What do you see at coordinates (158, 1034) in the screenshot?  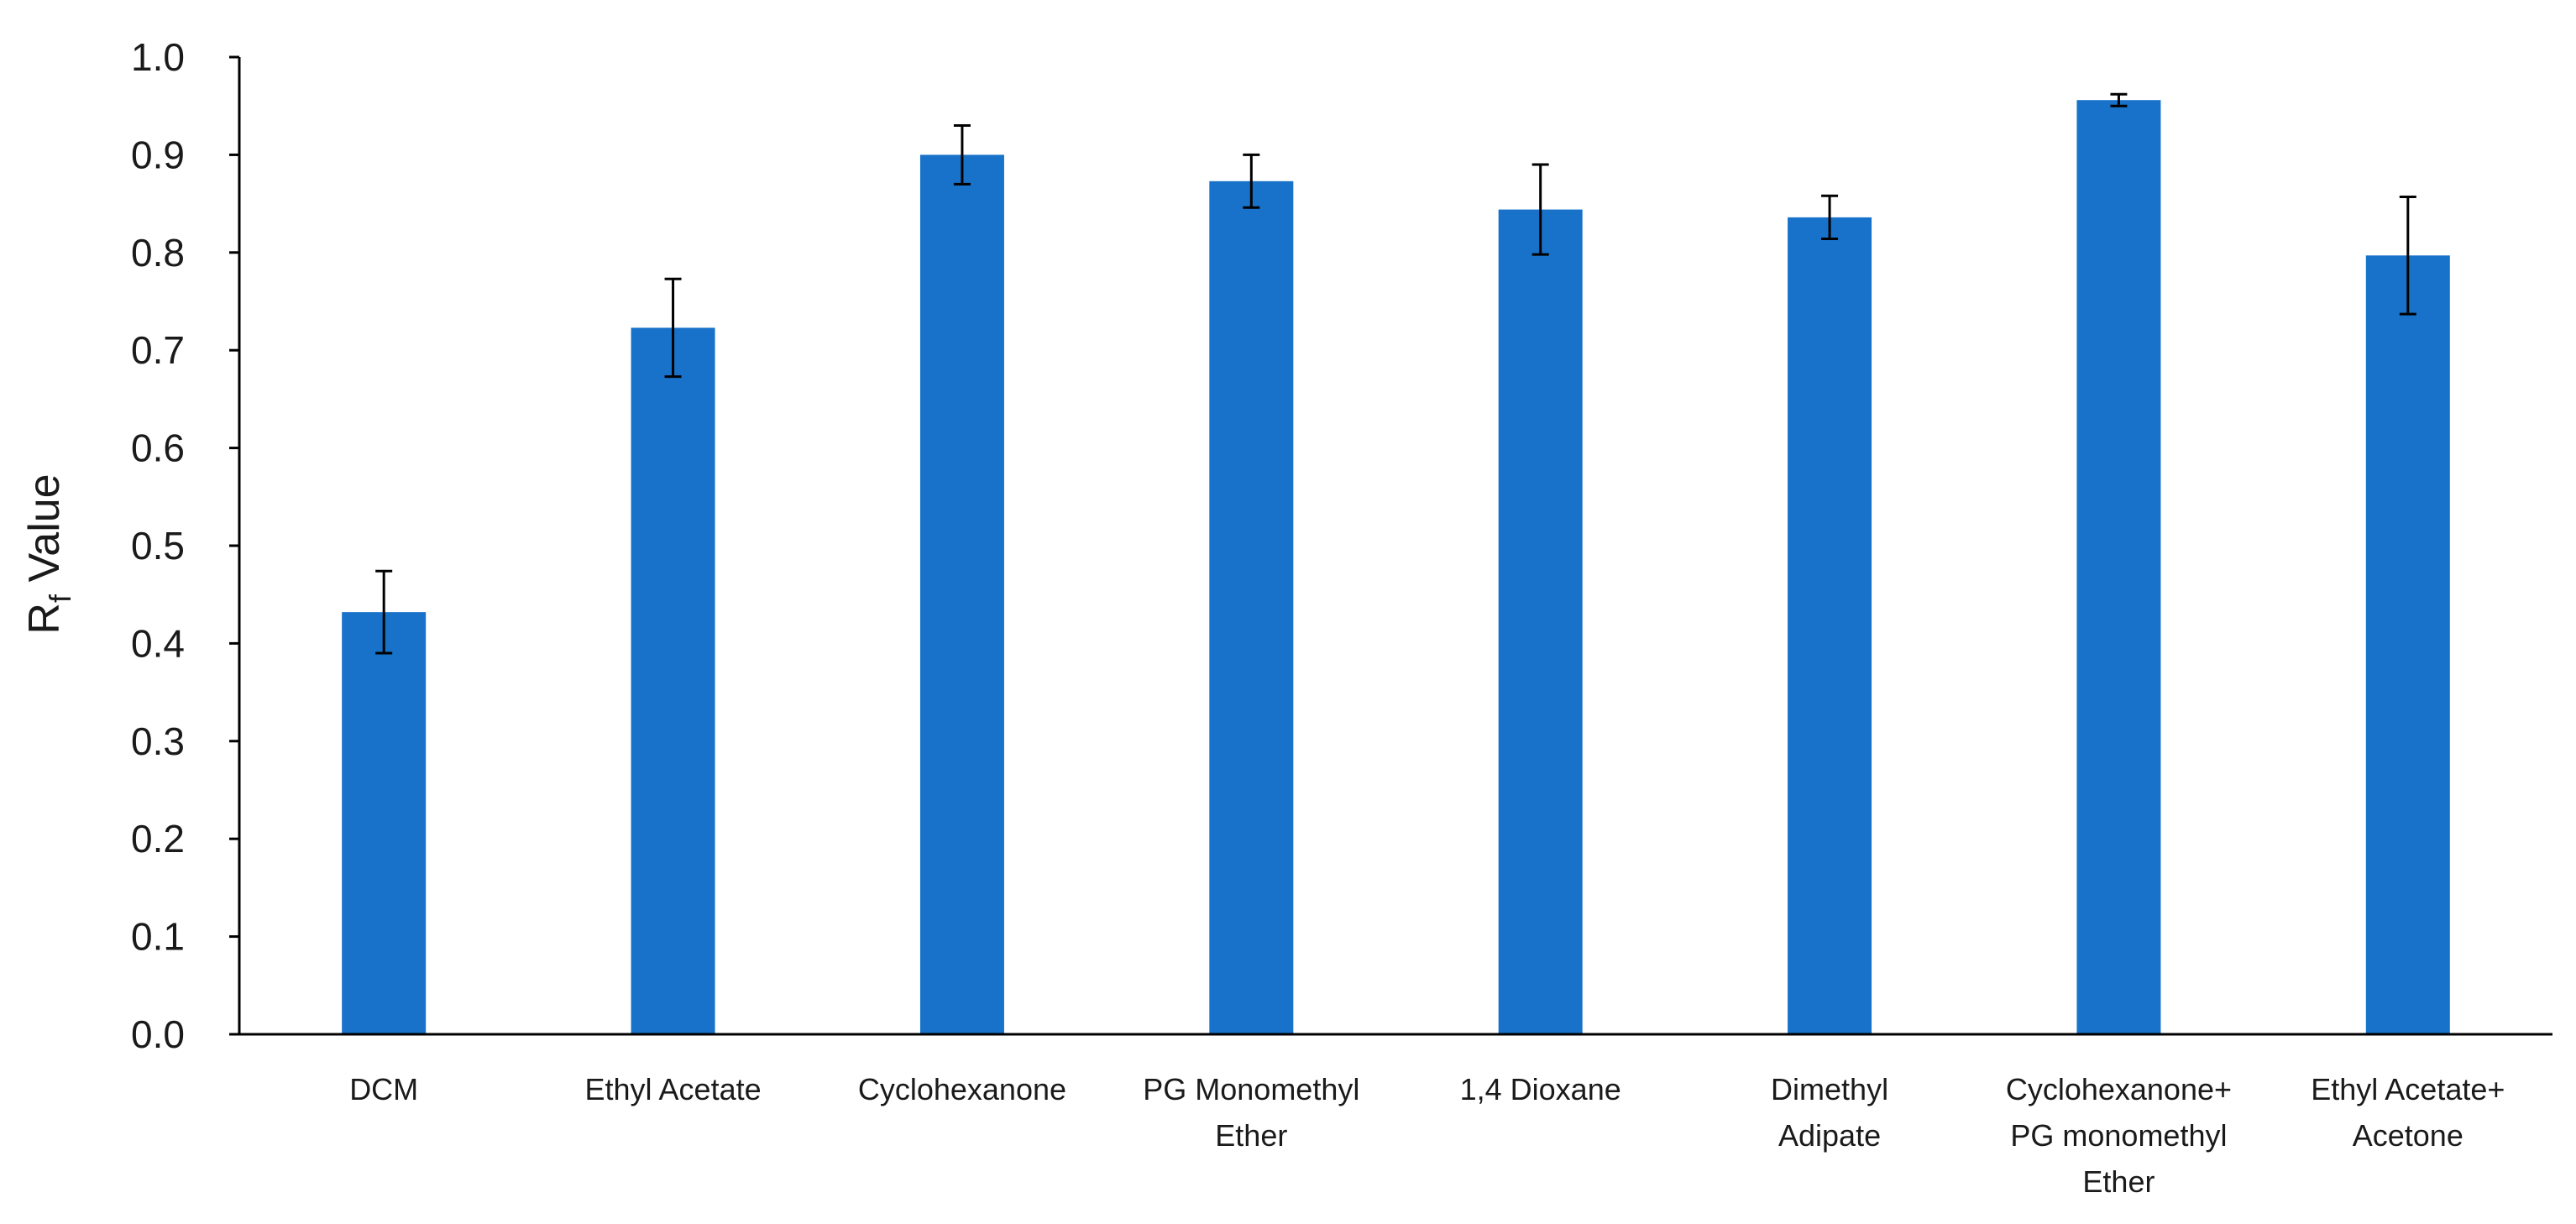 I see `y-tick-label: 0.0` at bounding box center [158, 1034].